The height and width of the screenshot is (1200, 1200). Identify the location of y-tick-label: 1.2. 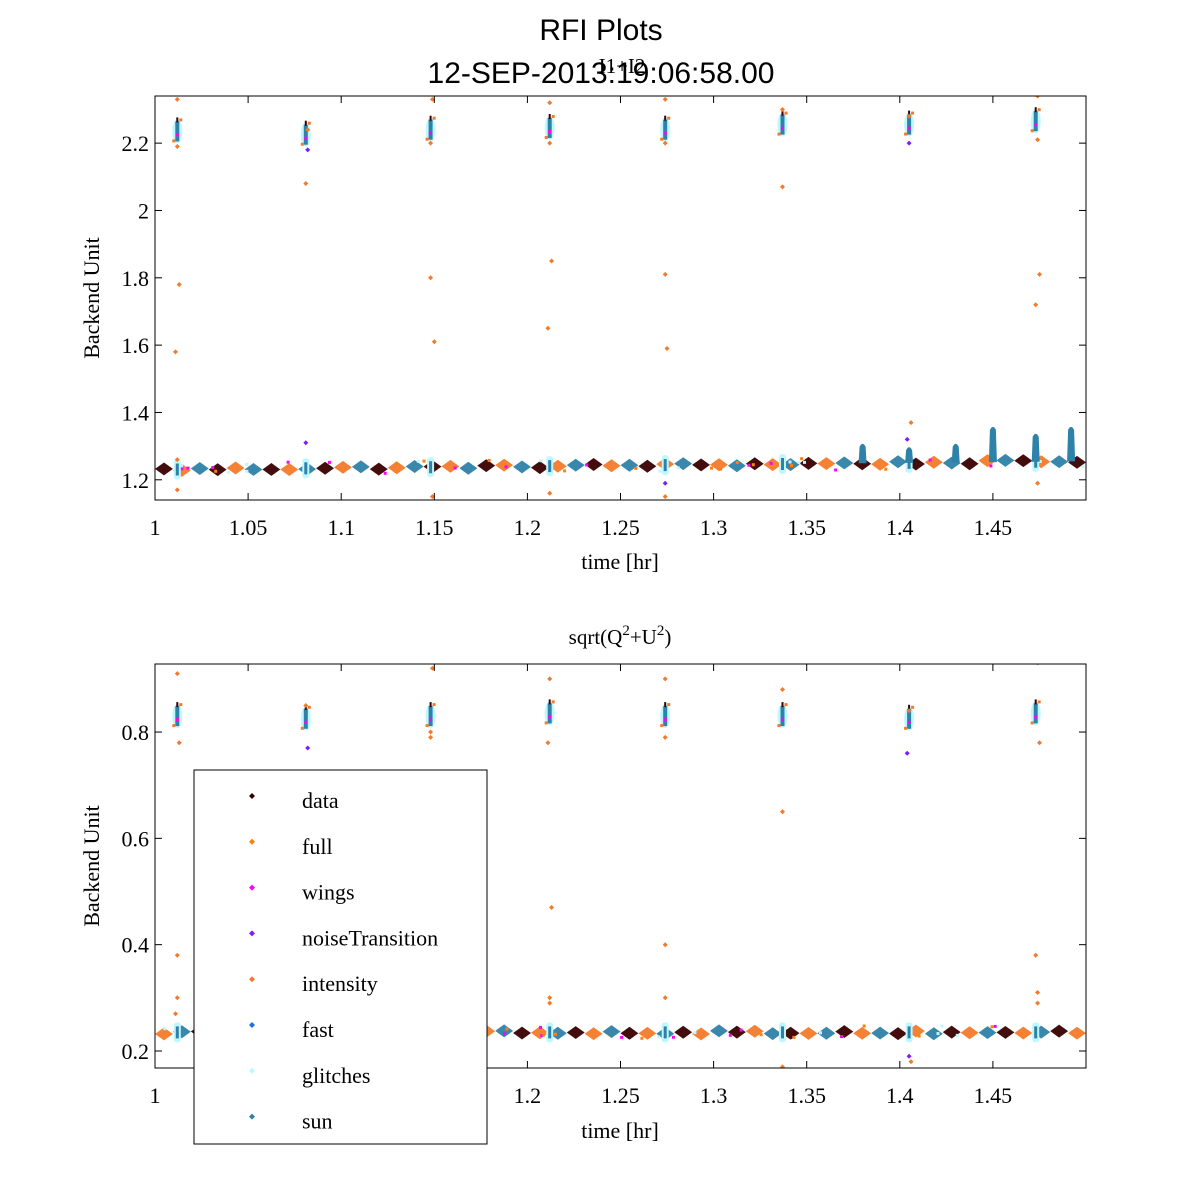
(136, 480).